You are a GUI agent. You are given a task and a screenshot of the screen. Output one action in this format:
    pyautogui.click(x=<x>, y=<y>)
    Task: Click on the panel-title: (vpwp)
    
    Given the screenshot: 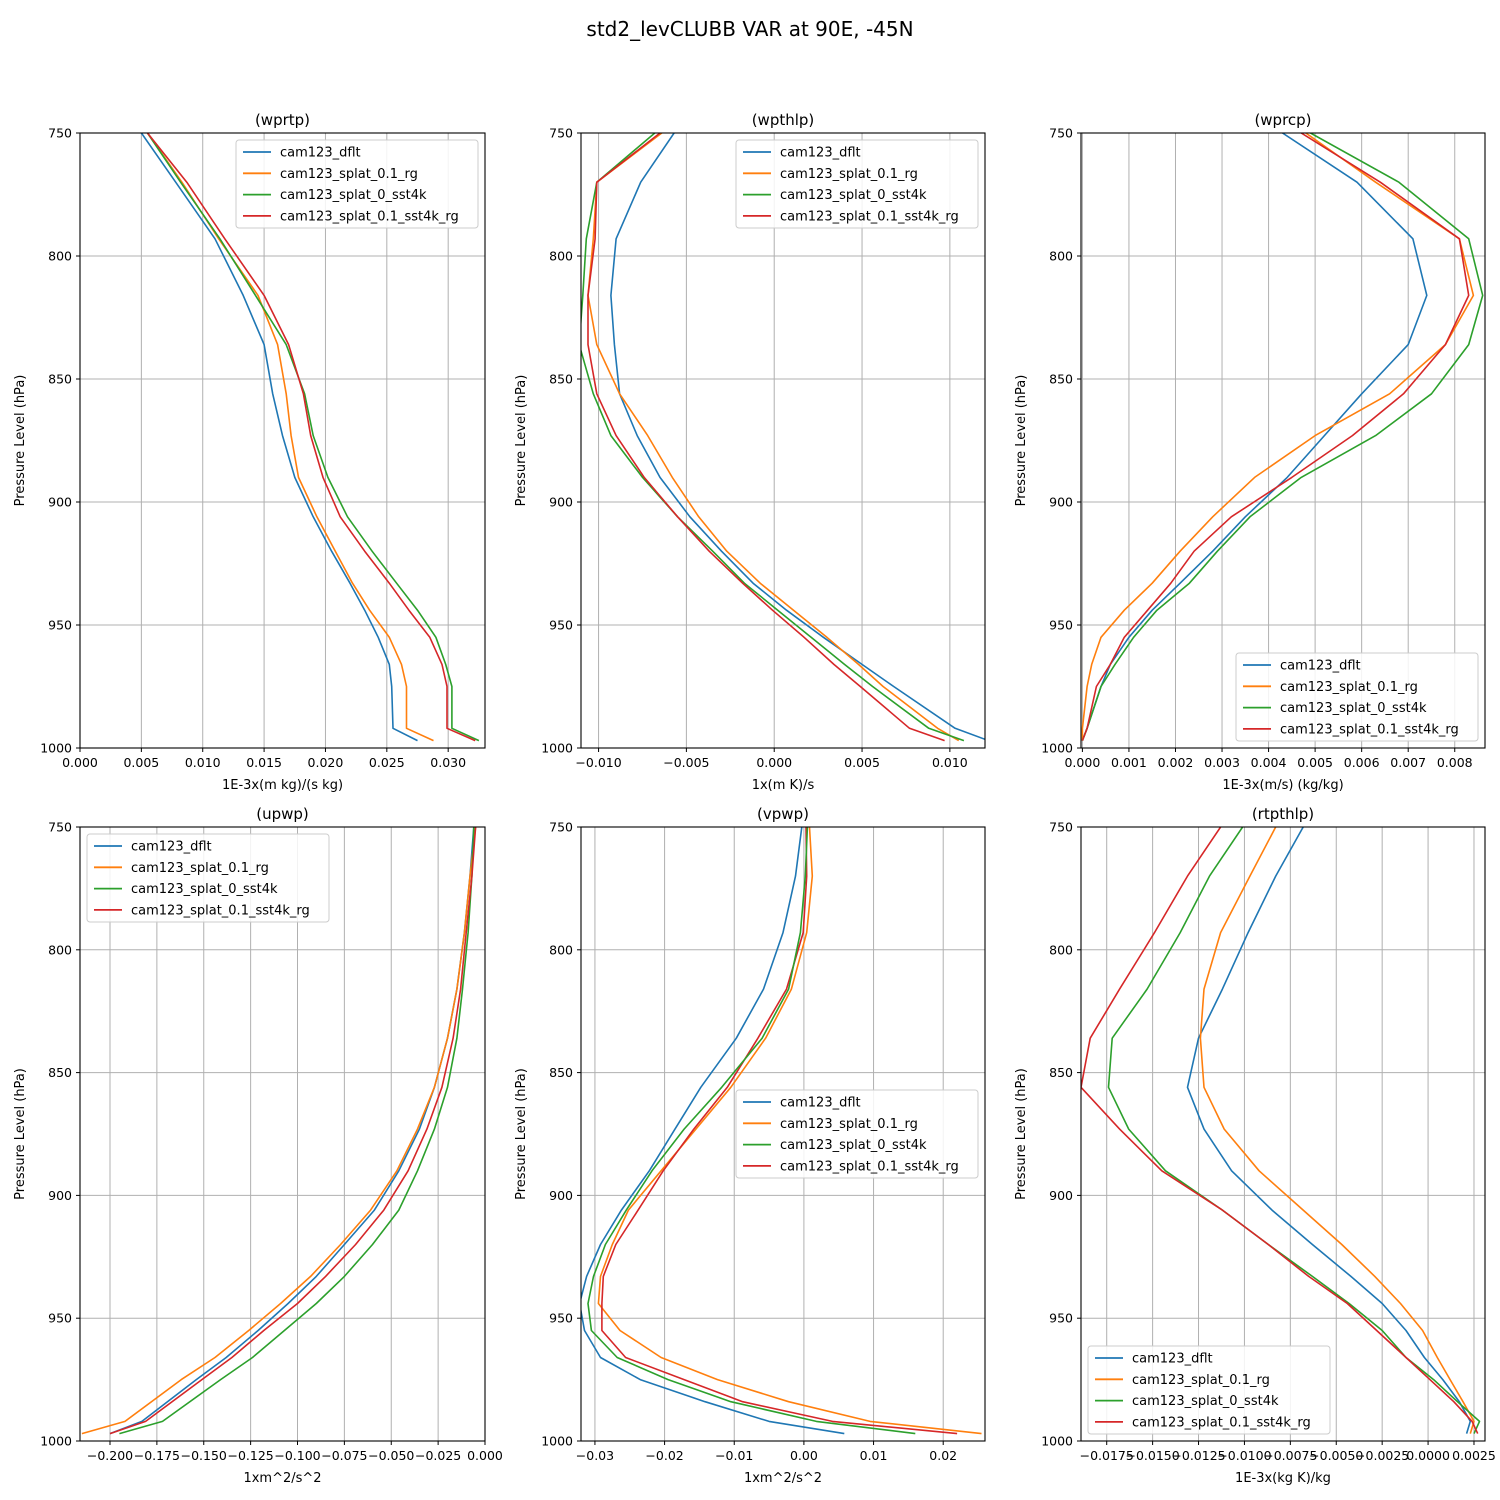 What is the action you would take?
    pyautogui.click(x=783, y=814)
    